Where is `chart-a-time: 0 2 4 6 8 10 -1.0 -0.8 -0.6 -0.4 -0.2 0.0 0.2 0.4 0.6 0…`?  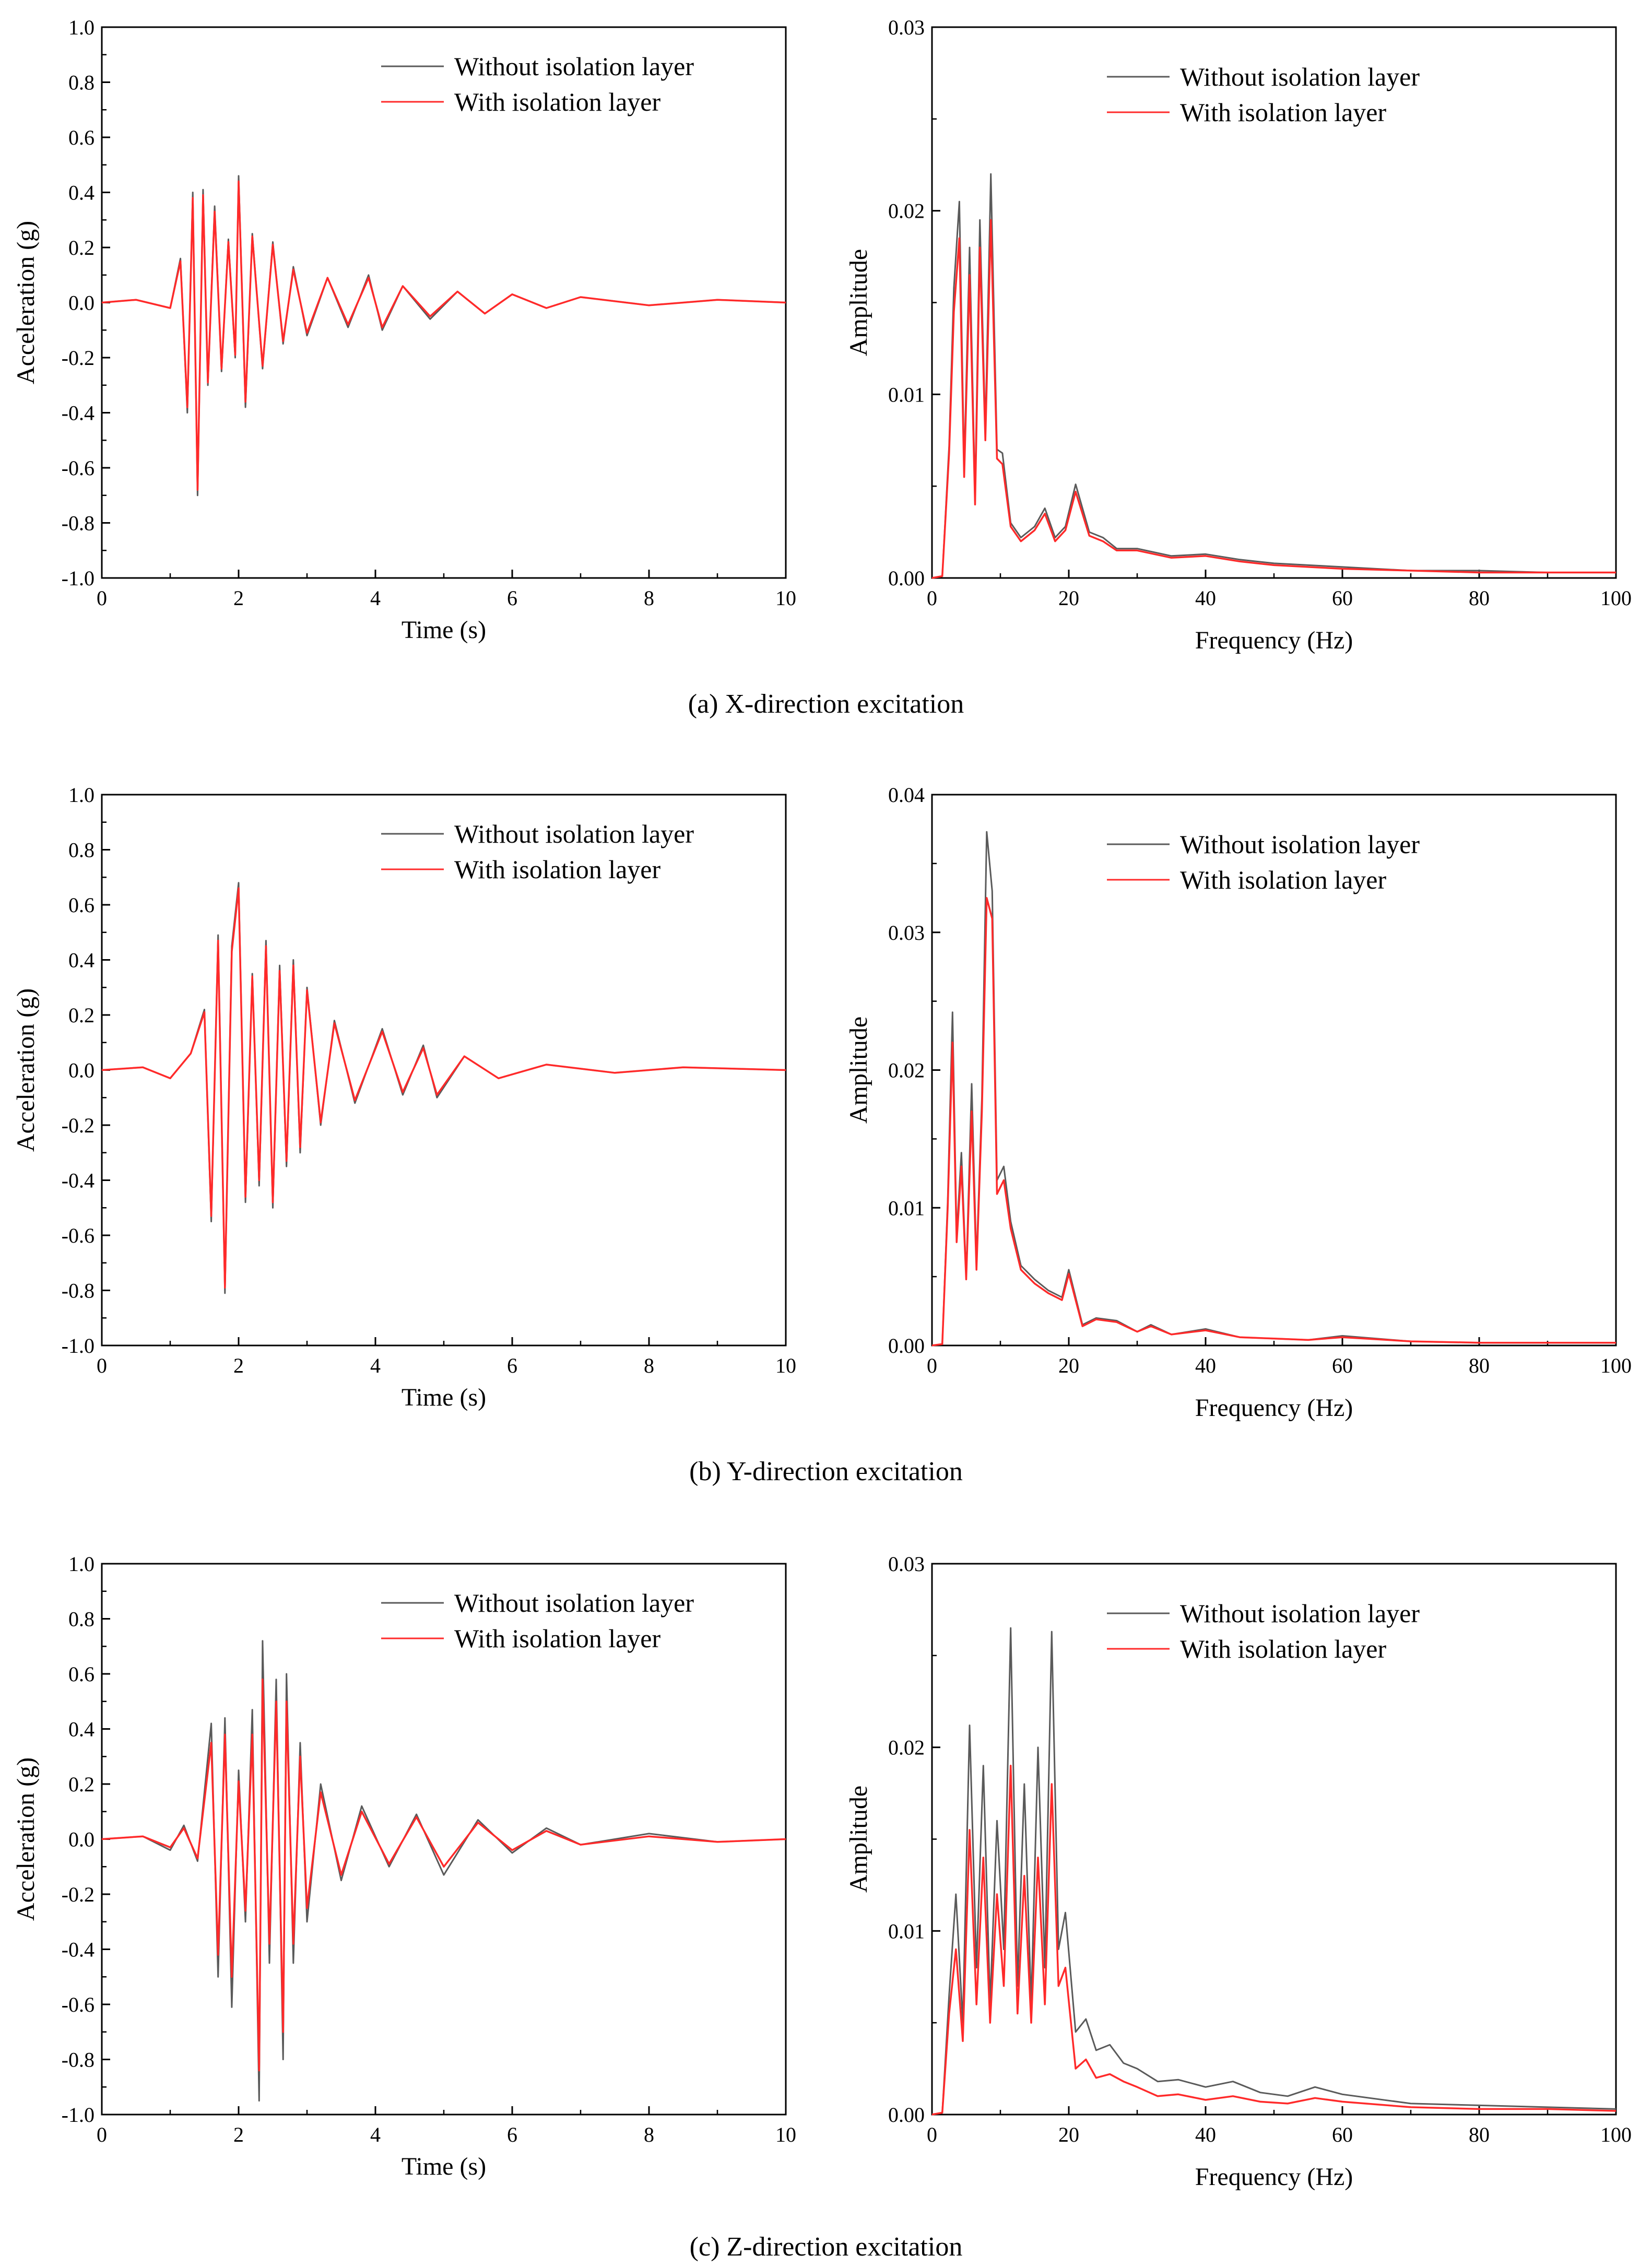 chart-a-time: 0 2 4 6 8 10 -1.0 -0.8 -0.6 -0.4 -0.2 0.0 0.2 0.4 0.6 0… is located at coordinates (404, 330).